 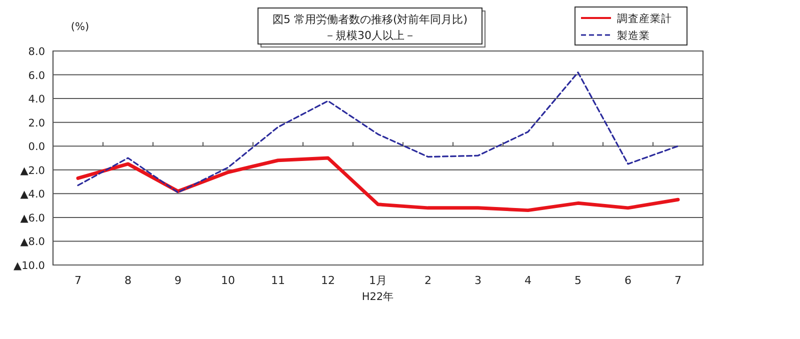 I want to click on x-tick-label: 10, so click(x=228, y=280).